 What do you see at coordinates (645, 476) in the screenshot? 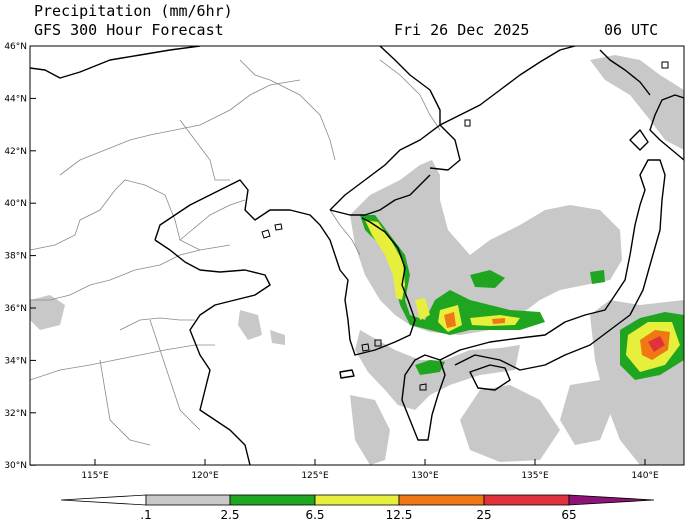
I see `lon-label: 140°E` at bounding box center [645, 476].